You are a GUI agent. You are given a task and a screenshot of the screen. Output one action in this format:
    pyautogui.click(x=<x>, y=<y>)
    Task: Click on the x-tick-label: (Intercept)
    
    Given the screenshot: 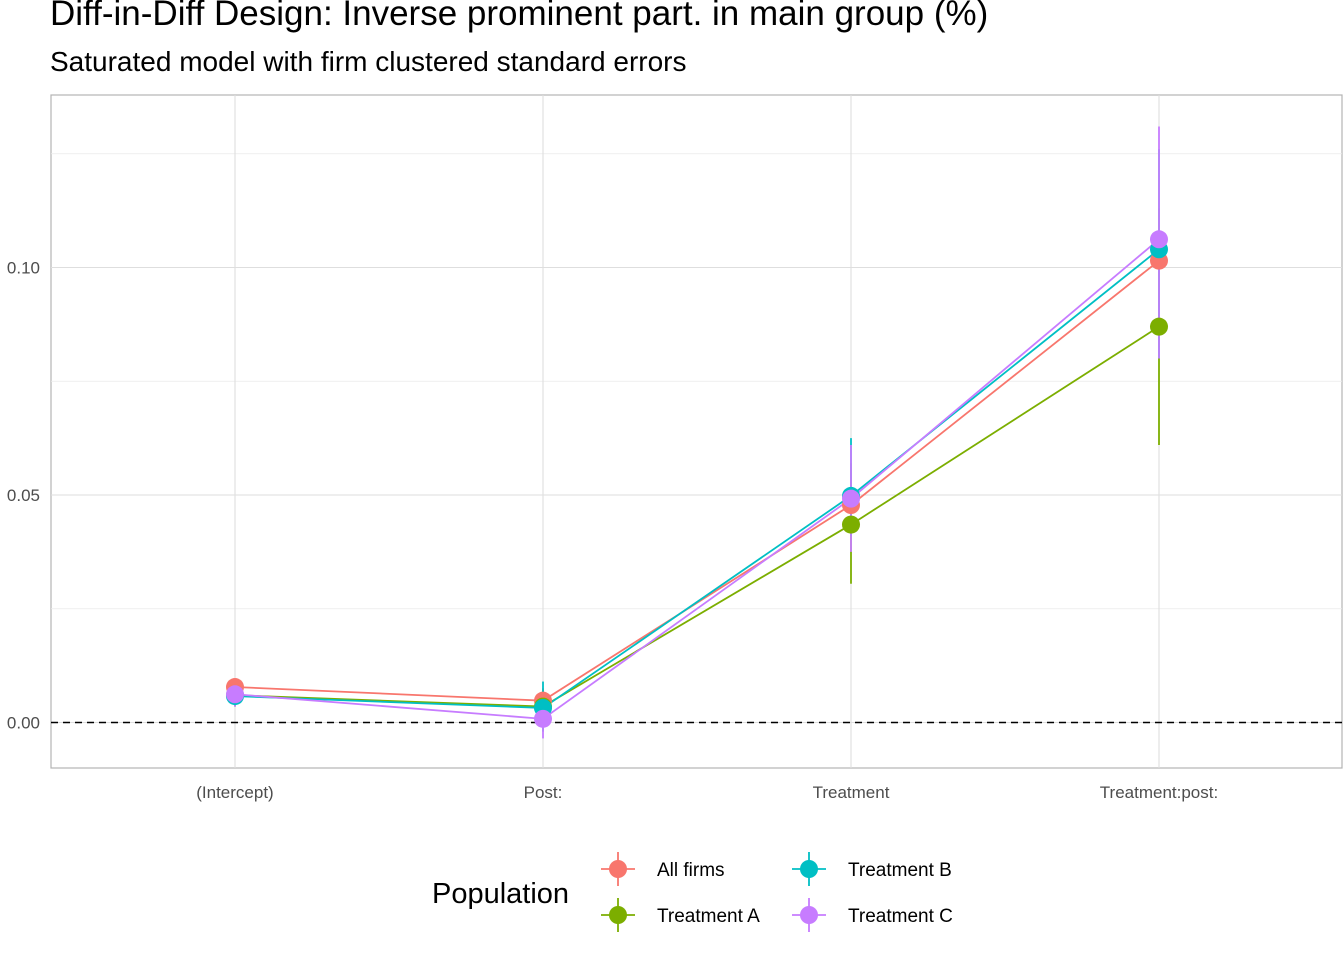 What is the action you would take?
    pyautogui.click(x=234, y=792)
    